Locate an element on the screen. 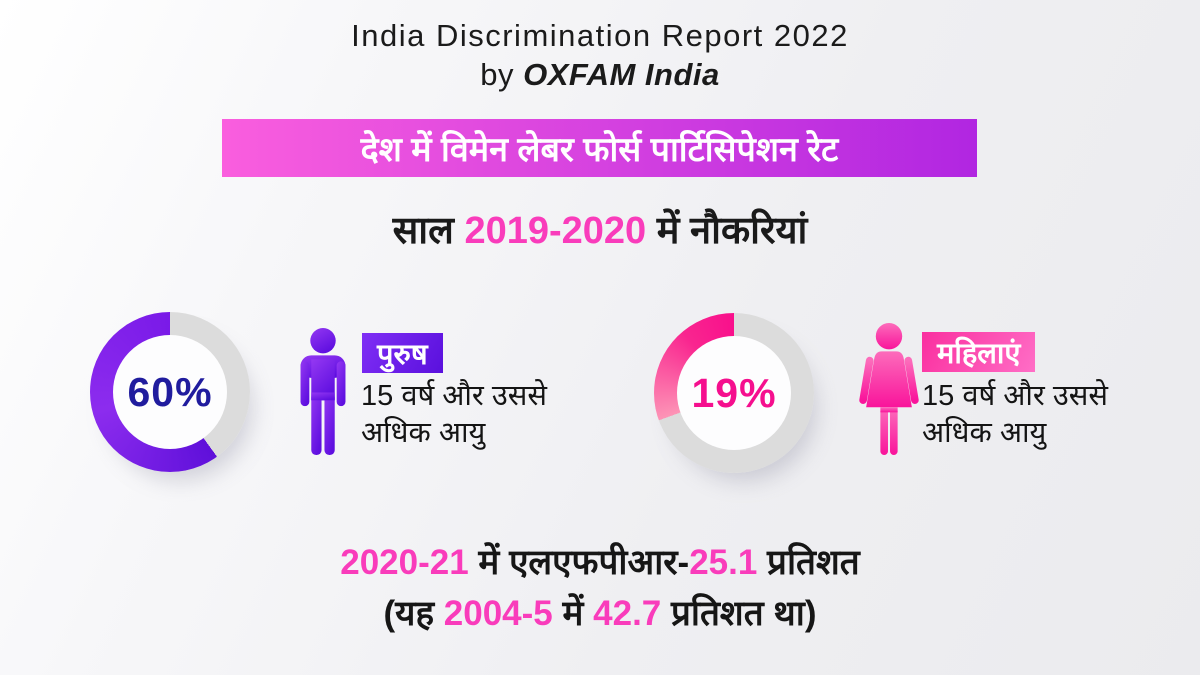 This screenshot has height=675, width=1200. footnote-pre-2: (यह is located at coordinates (413, 613).